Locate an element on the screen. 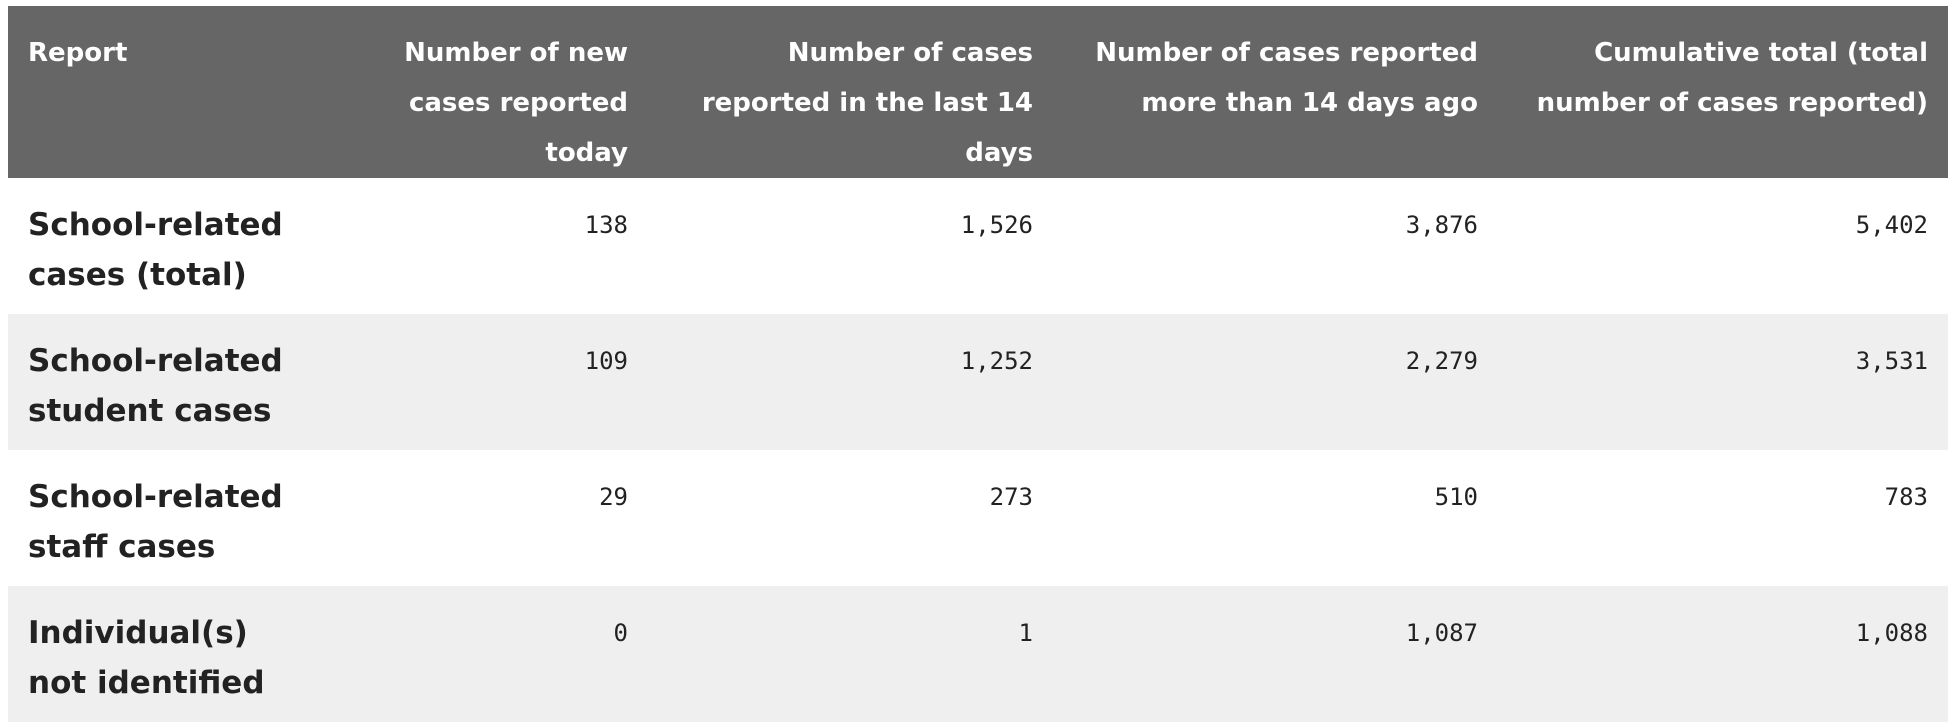 The height and width of the screenshot is (722, 1954). cell-cumulative: 3,531 is located at coordinates (1891, 361).